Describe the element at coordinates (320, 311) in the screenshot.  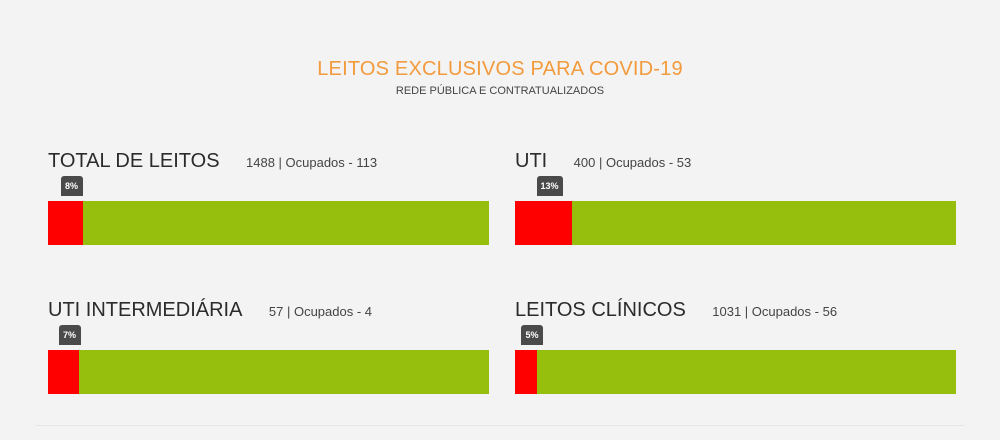
I see `panel-info: 57 | Ocupados - 4` at that location.